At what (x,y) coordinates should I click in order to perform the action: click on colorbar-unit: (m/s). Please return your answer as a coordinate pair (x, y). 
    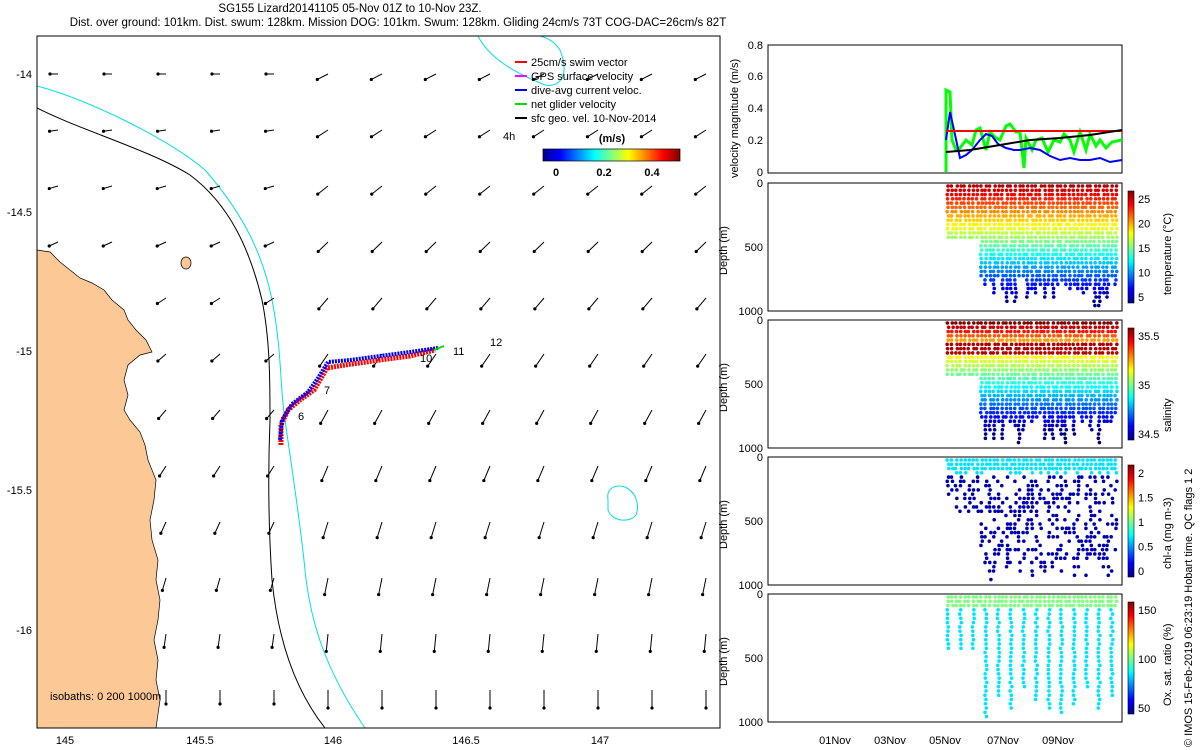
    Looking at the image, I should click on (612, 139).